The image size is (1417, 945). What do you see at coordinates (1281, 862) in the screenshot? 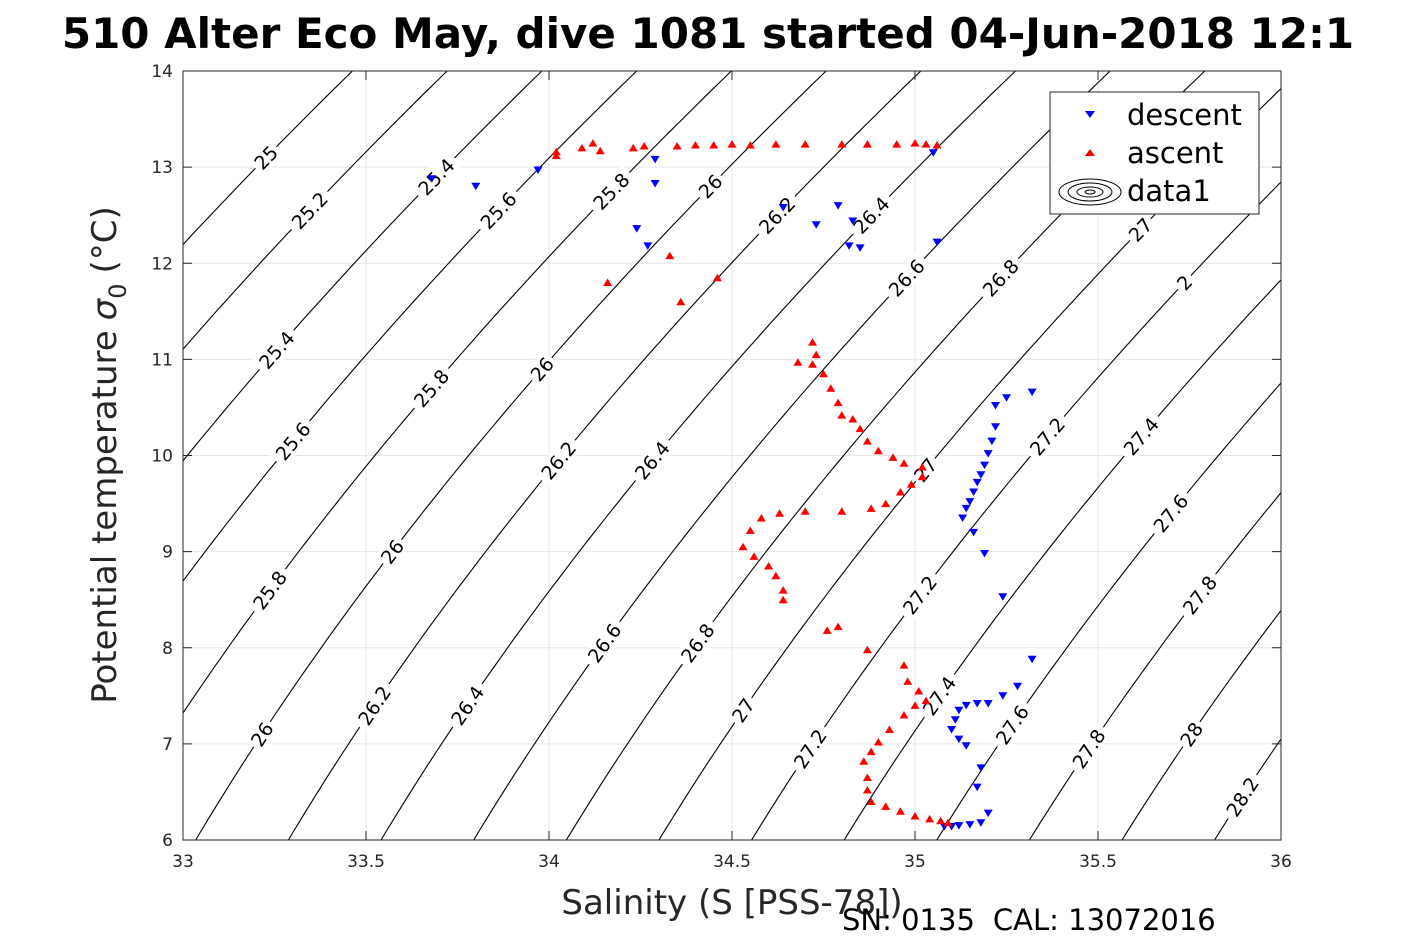
I see `x-tick-label: 36` at bounding box center [1281, 862].